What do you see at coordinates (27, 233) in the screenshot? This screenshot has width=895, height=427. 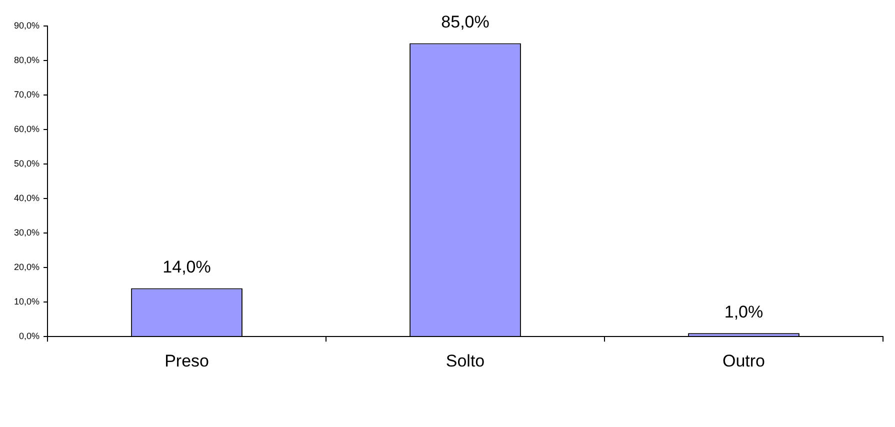 I see `y-tick-label: 30,0%` at bounding box center [27, 233].